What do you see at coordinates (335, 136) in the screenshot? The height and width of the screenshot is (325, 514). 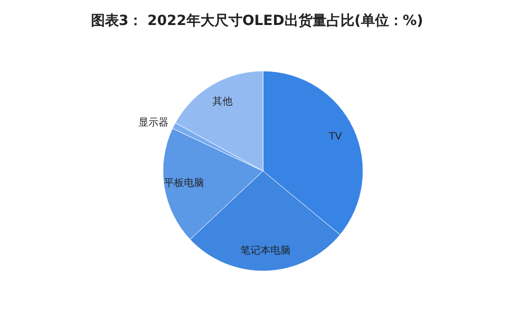 I see `slice-label: TV` at bounding box center [335, 136].